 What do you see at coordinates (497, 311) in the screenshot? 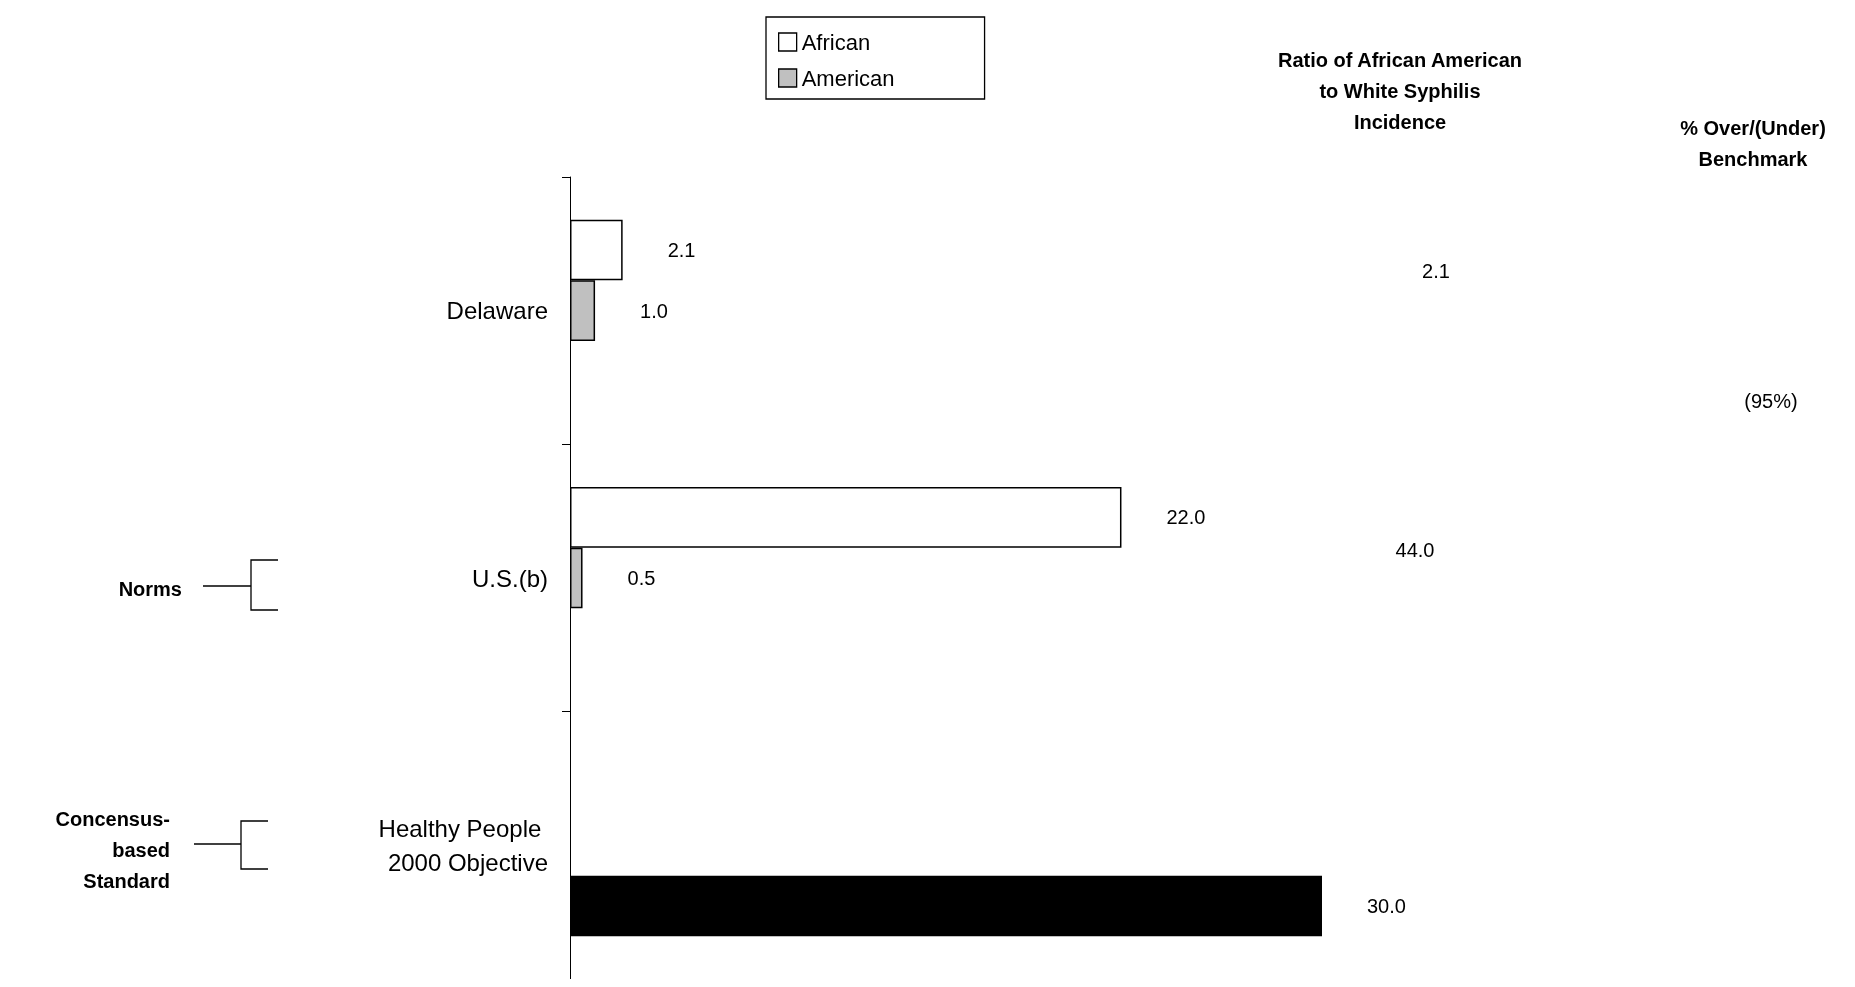
I see `y-tick-label: Delaware` at bounding box center [497, 311].